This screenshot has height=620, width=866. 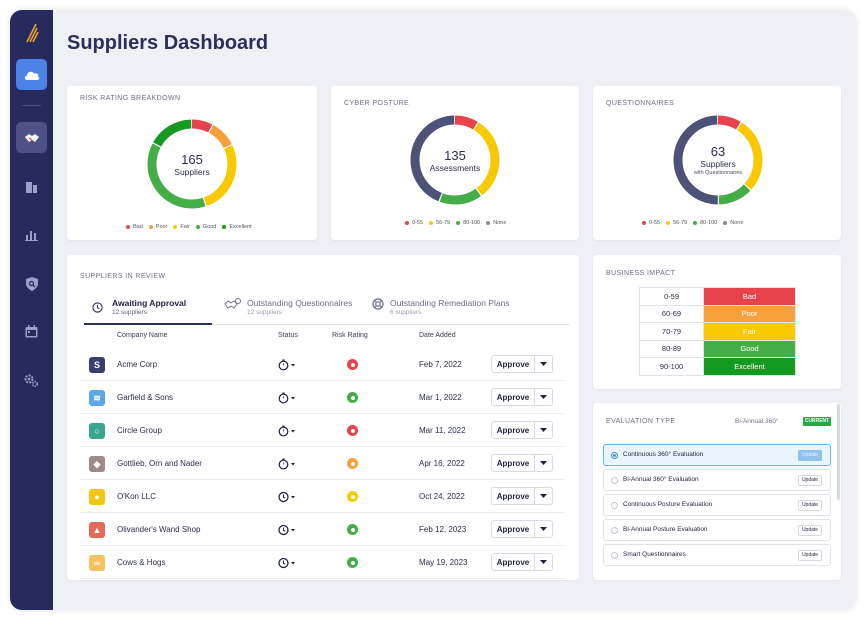 What do you see at coordinates (123, 276) in the screenshot?
I see `suppliers-review-title: Suppliers in Review` at bounding box center [123, 276].